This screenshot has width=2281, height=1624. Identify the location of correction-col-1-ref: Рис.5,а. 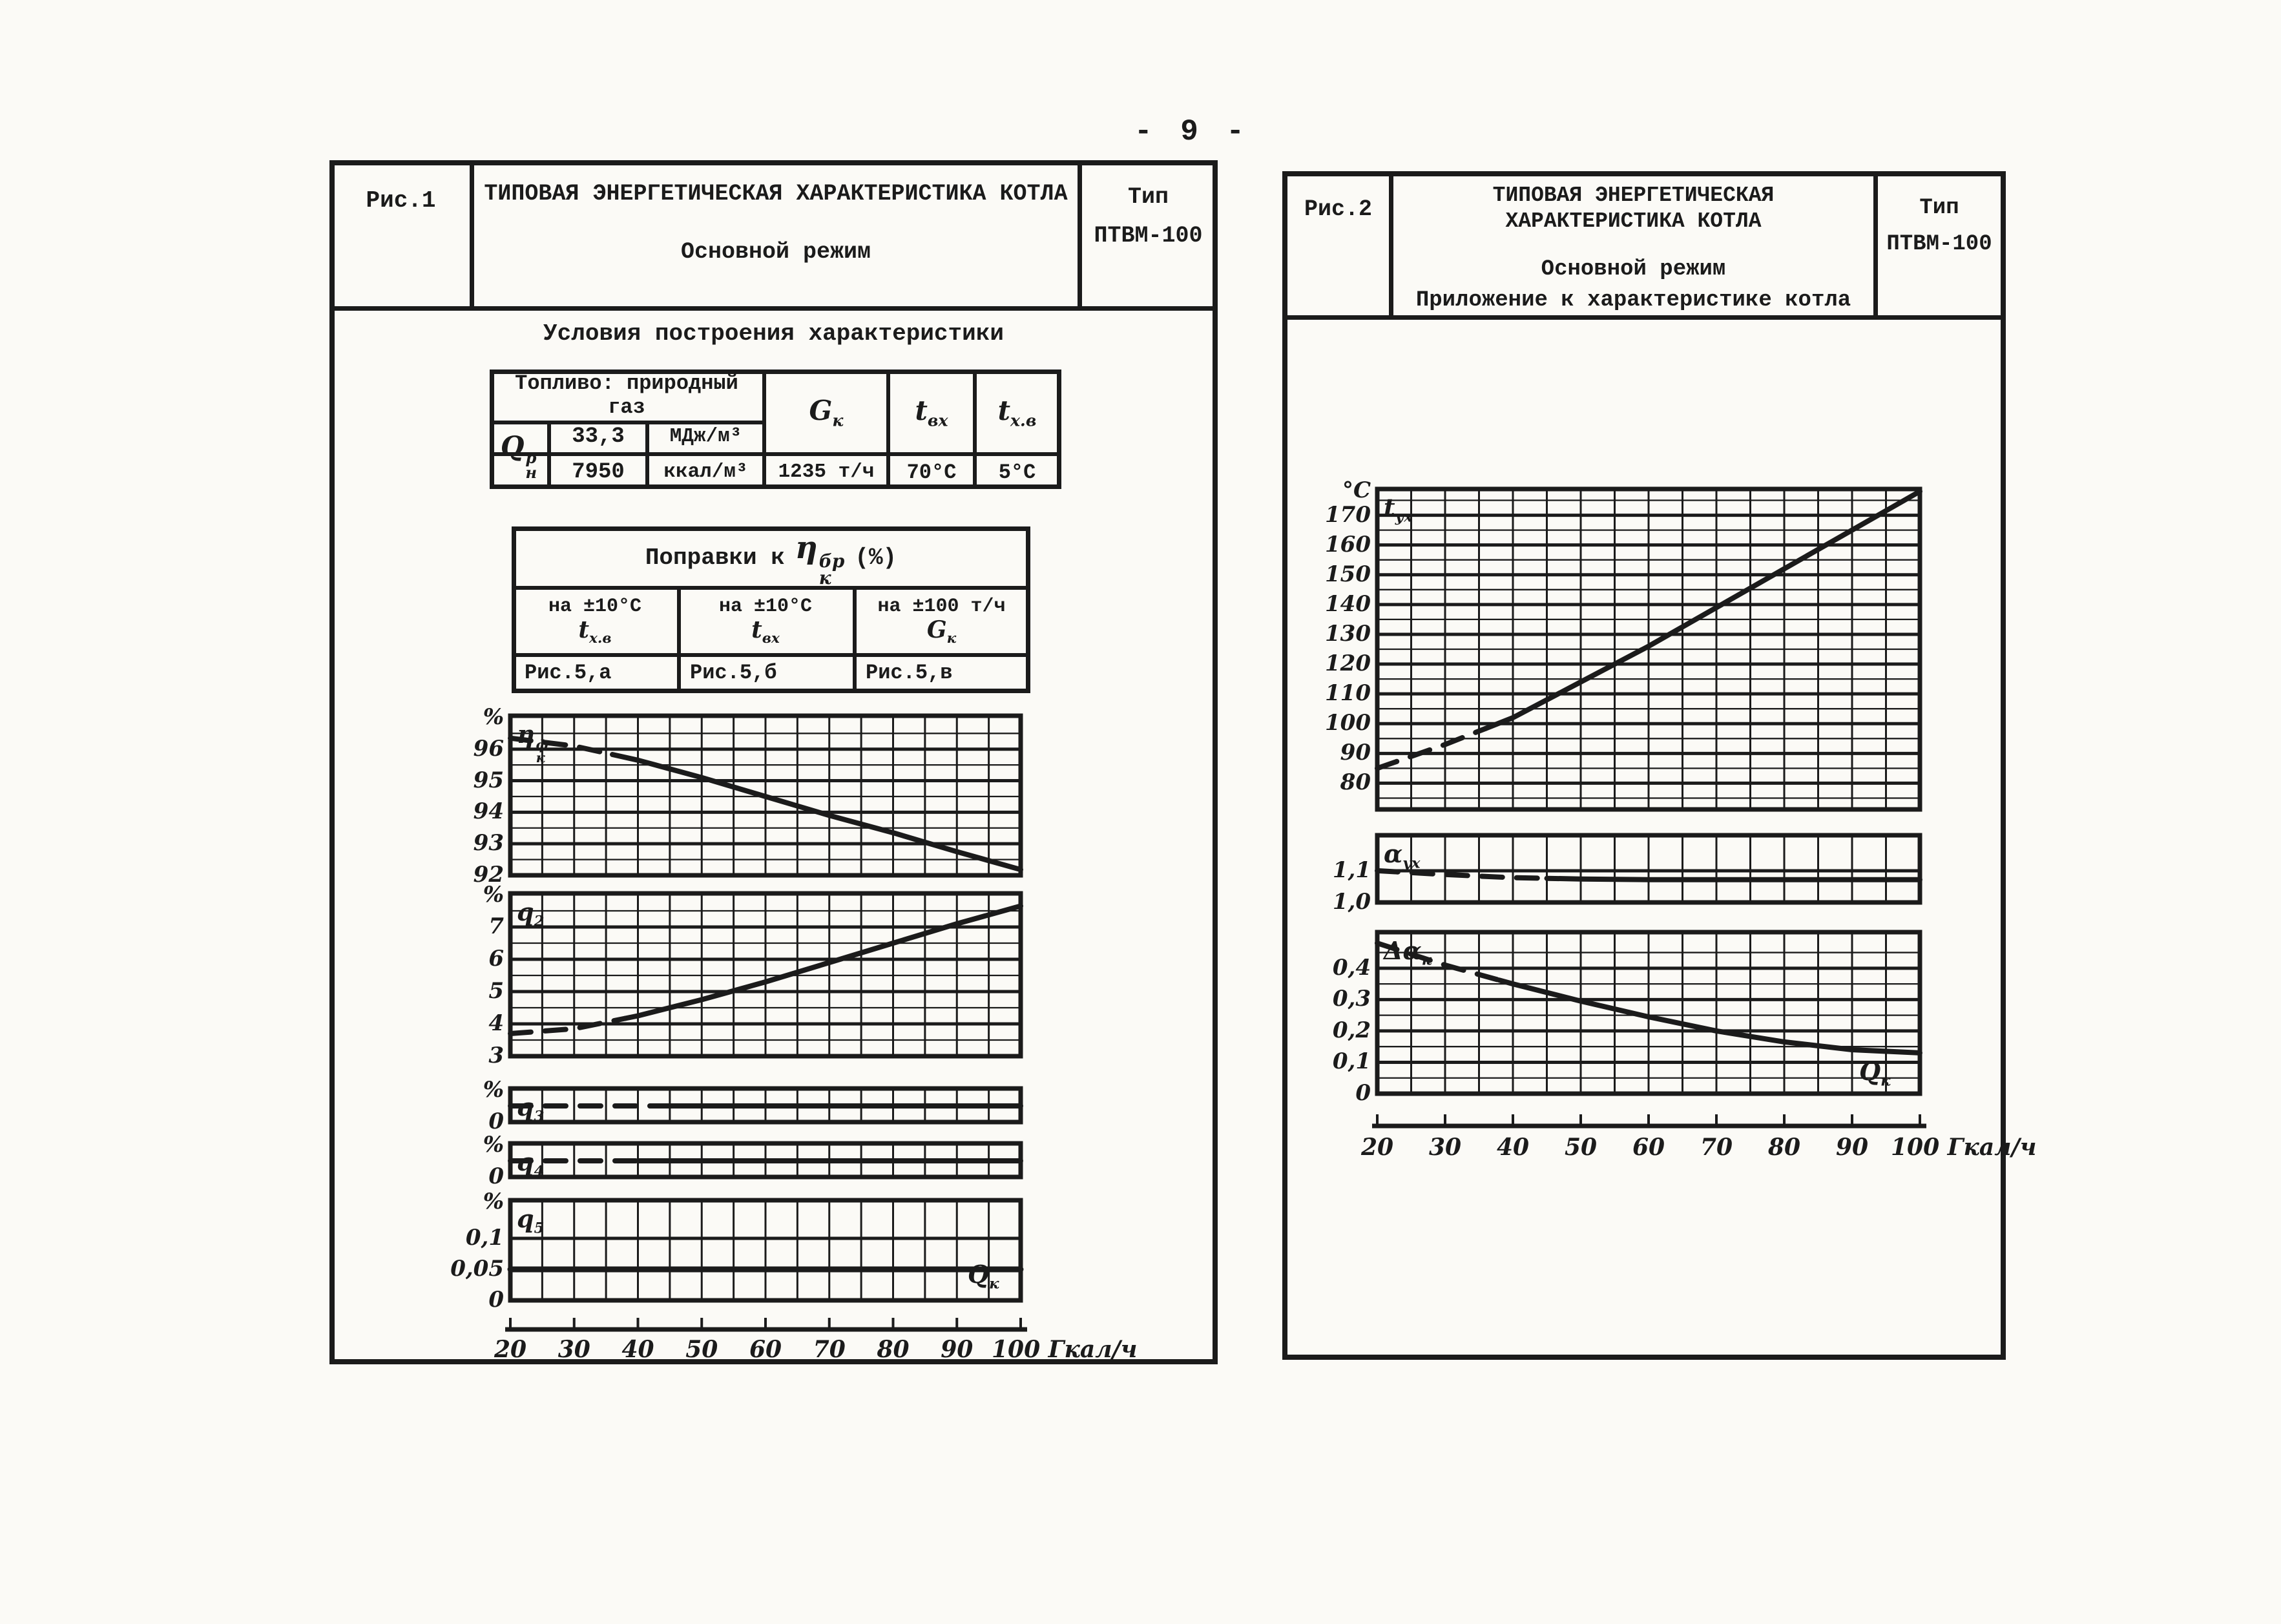
(568, 673).